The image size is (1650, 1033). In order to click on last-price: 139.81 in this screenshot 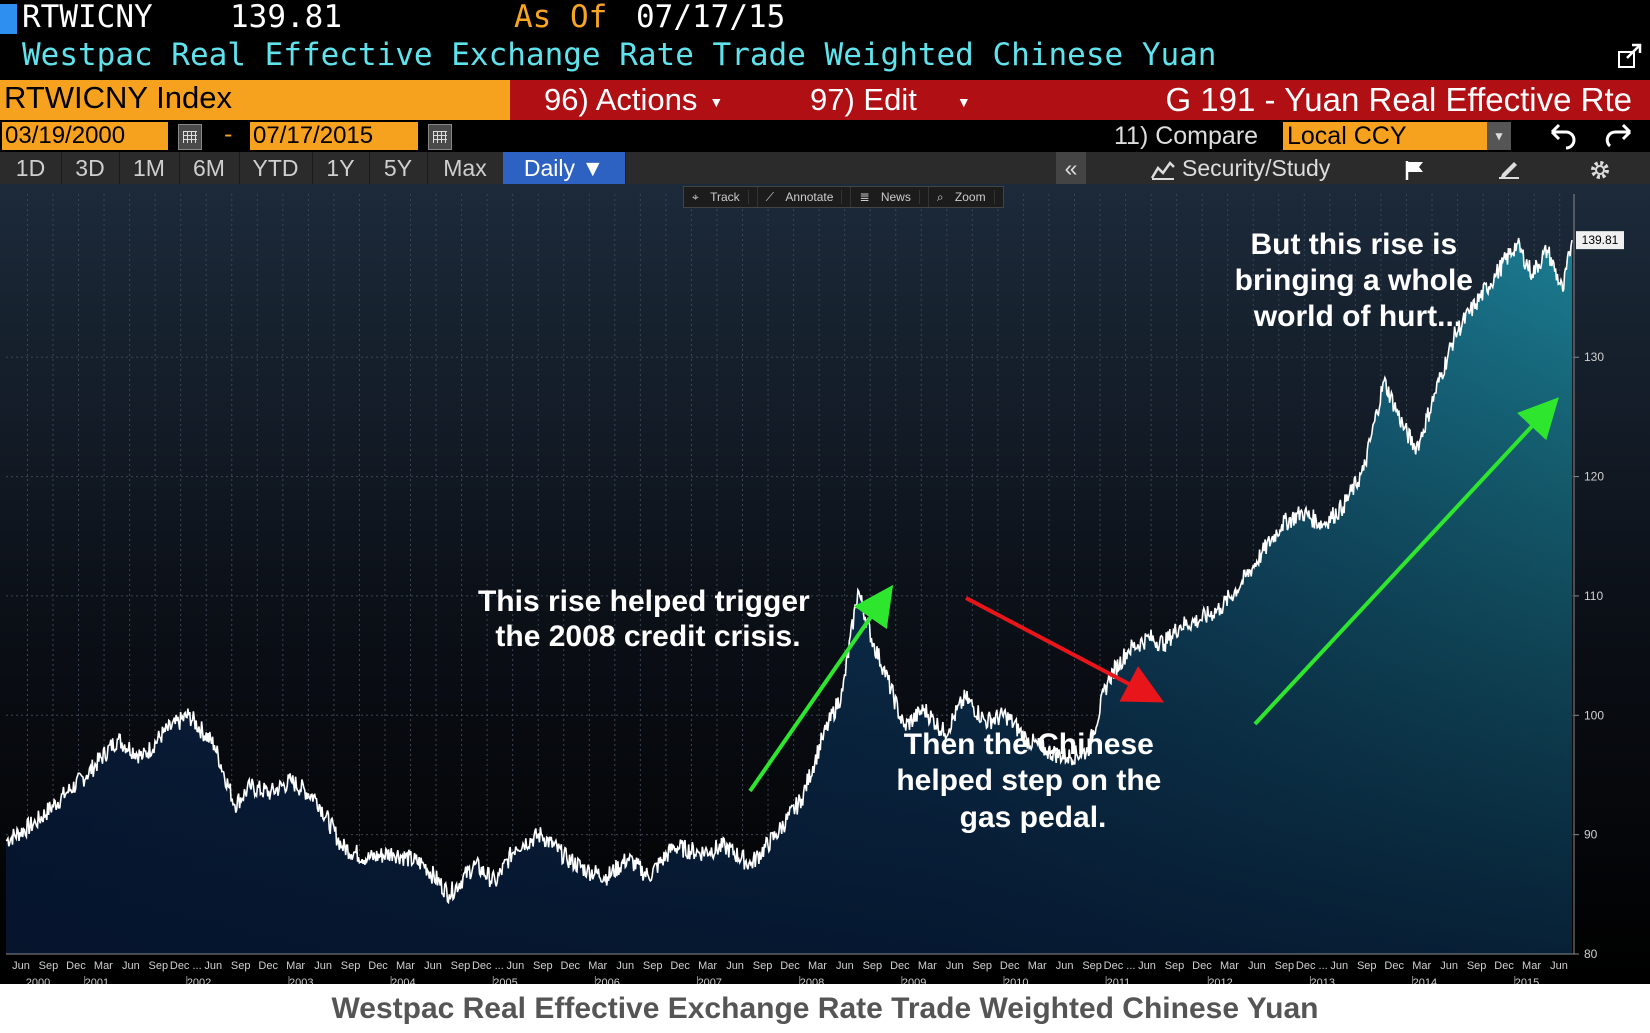, I will do `click(286, 17)`.